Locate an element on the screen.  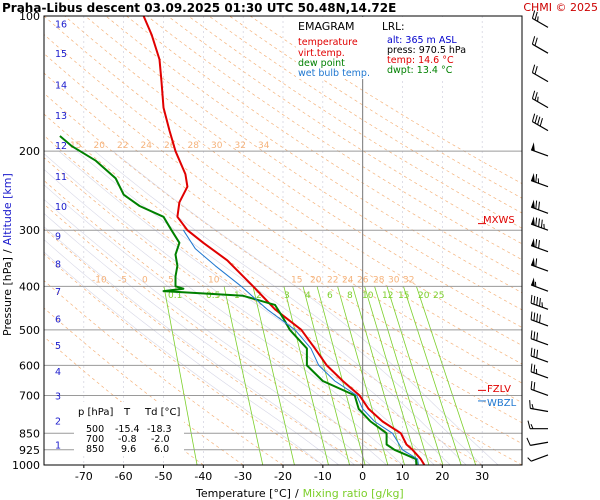
mixing-ratio-label: 8 is located at coordinates (350, 296).